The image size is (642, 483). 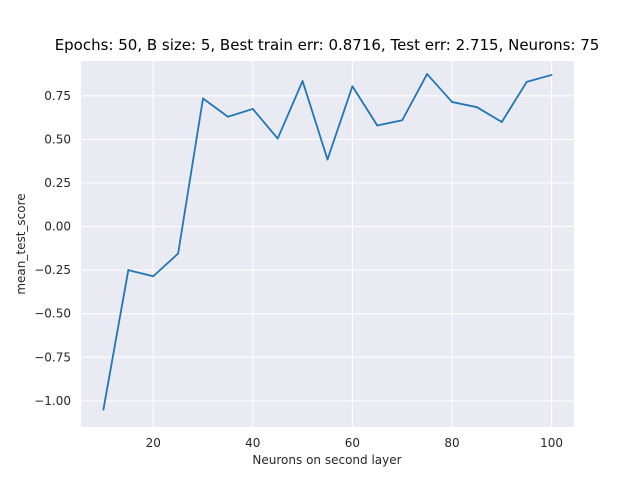 What do you see at coordinates (52, 248) in the screenshot?
I see `y-tick-labels: −1.00 −0.75 −0.50 −0.25 0.00 0.25 0.50 0.75` at bounding box center [52, 248].